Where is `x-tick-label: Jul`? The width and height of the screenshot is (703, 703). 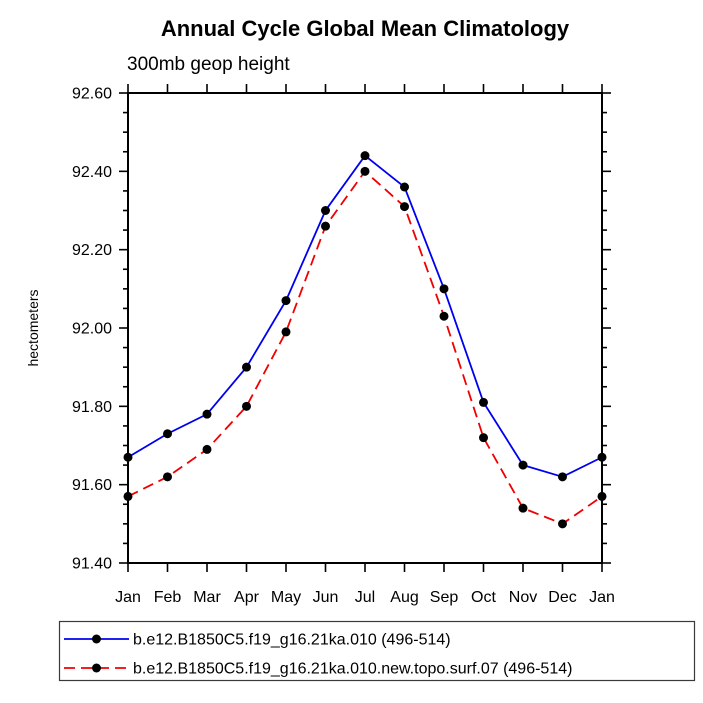 x-tick-label: Jul is located at coordinates (365, 597).